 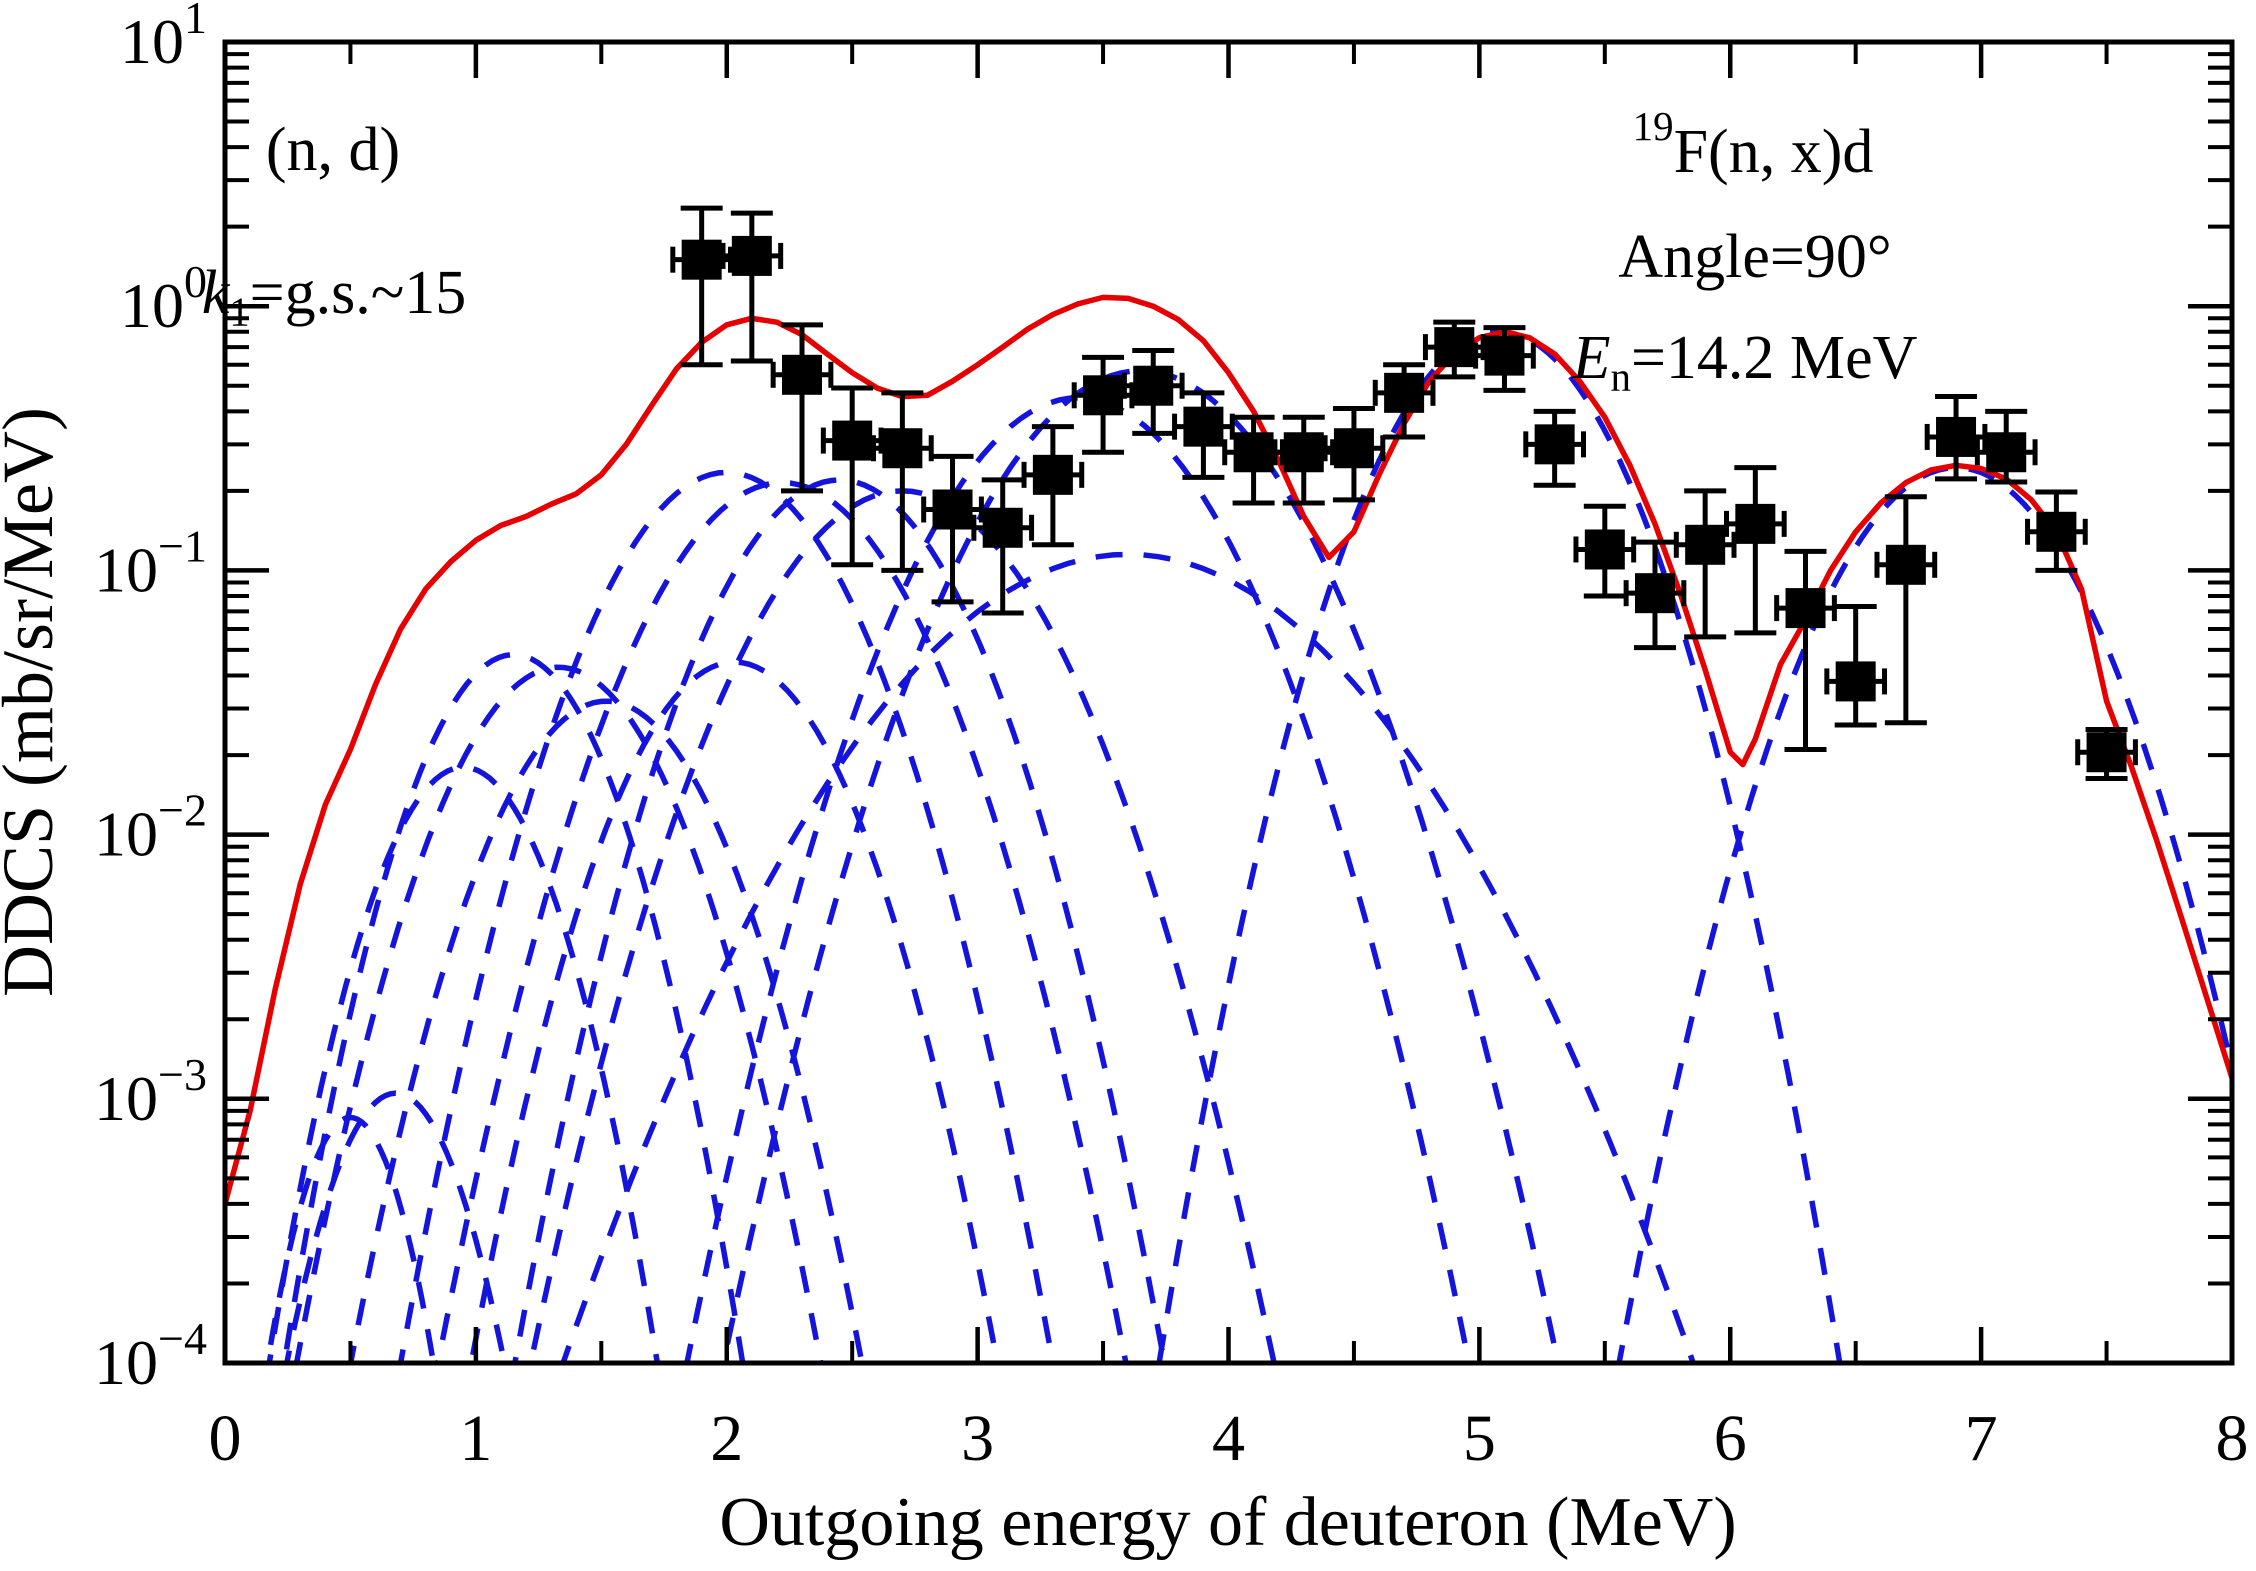 I want to click on y-axis-title: DDCS (mb/sr/MeV), so click(x=34, y=702).